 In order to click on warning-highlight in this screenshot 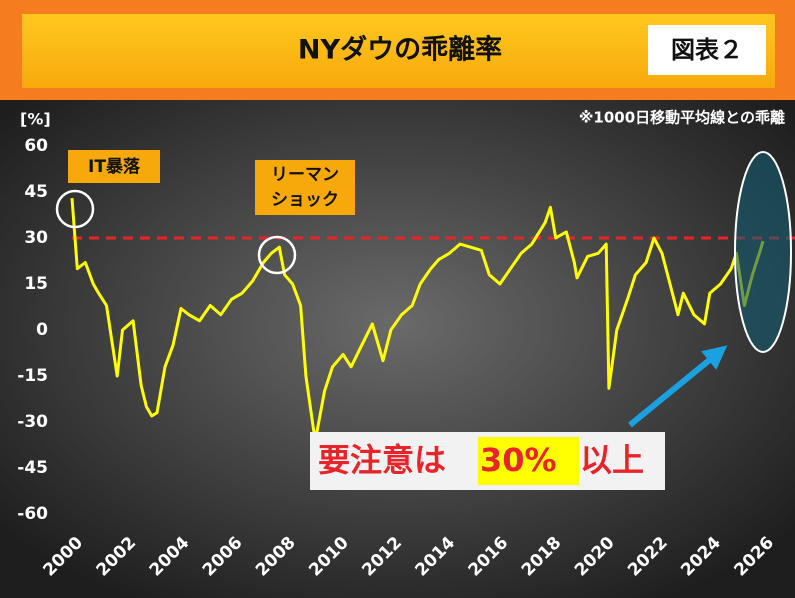, I will do `click(528, 461)`.